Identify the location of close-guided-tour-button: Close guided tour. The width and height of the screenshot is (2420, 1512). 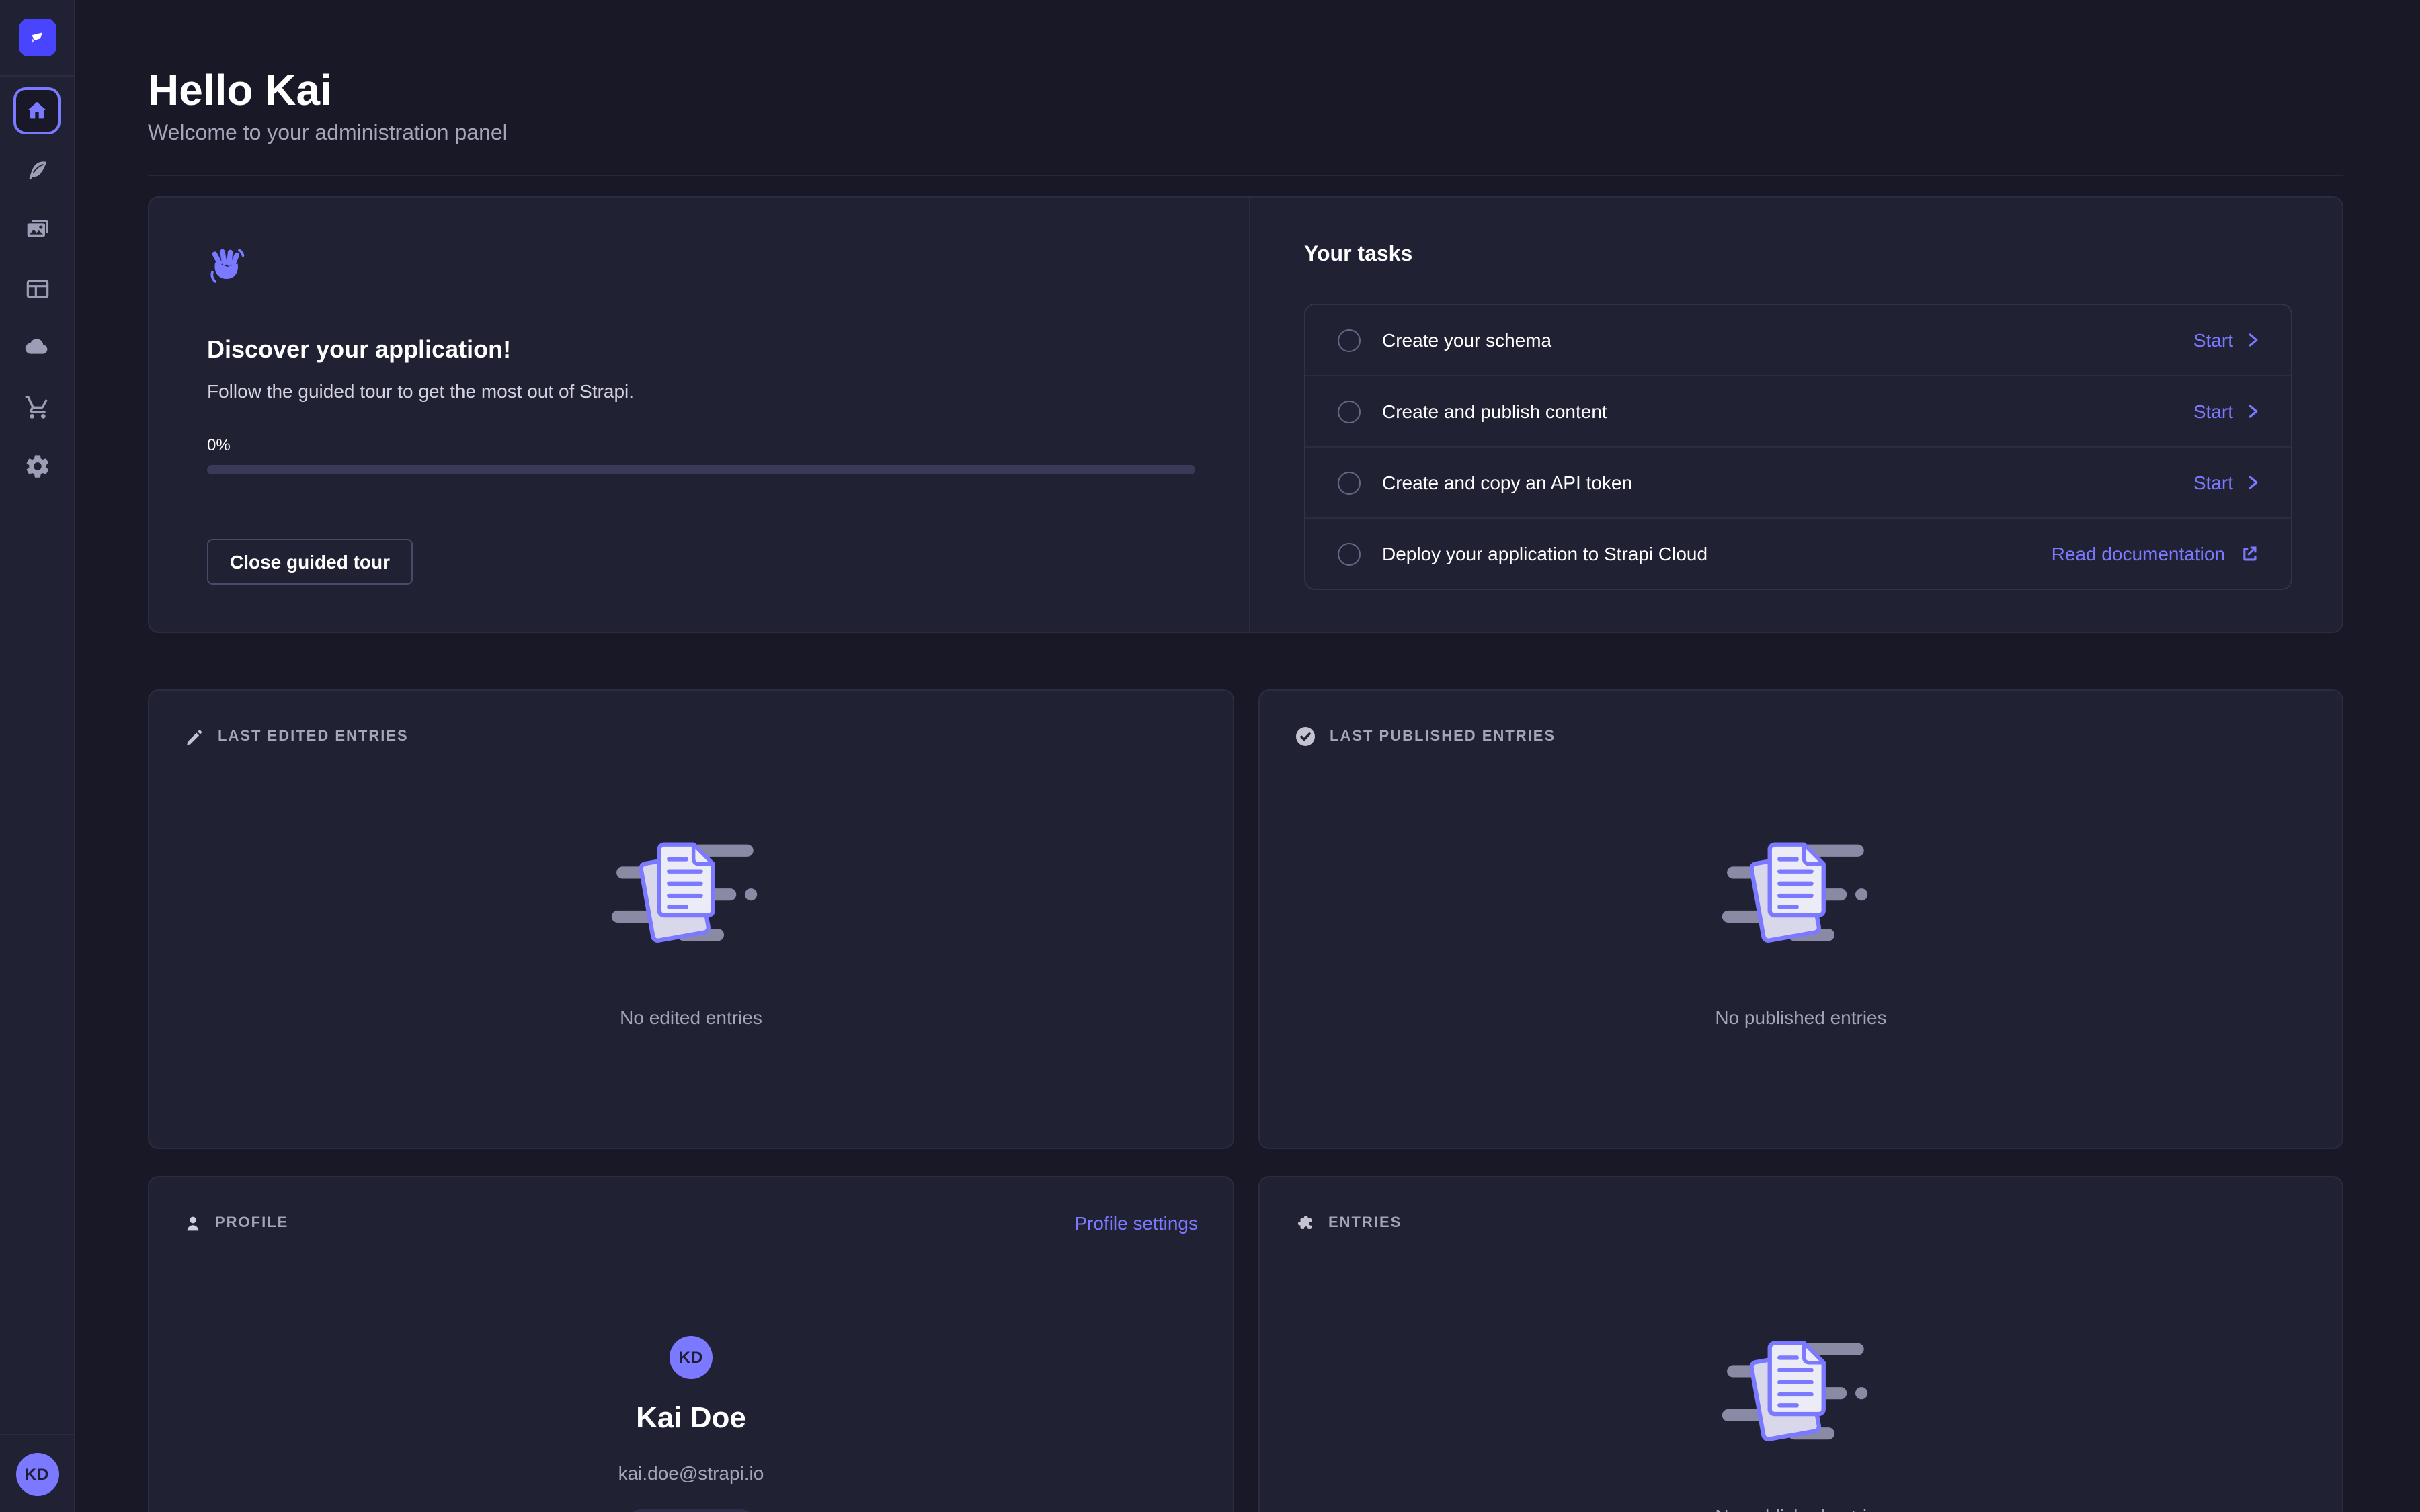
(310, 562).